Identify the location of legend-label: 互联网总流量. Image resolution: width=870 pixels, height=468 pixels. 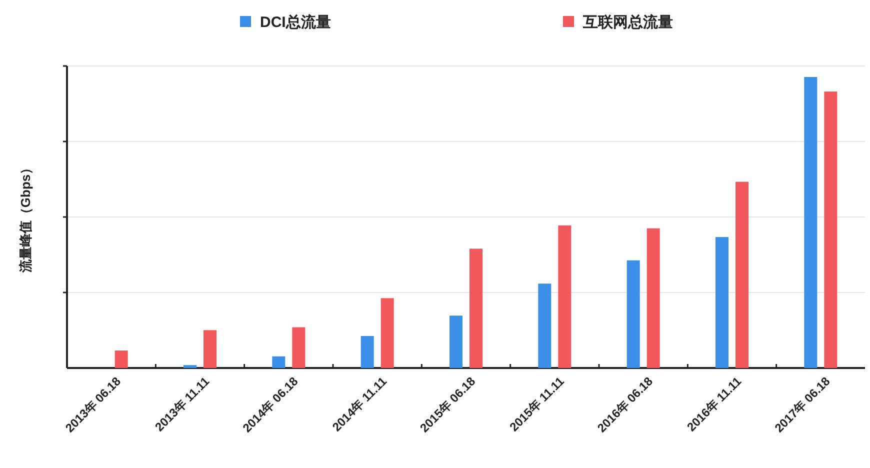
(627, 22).